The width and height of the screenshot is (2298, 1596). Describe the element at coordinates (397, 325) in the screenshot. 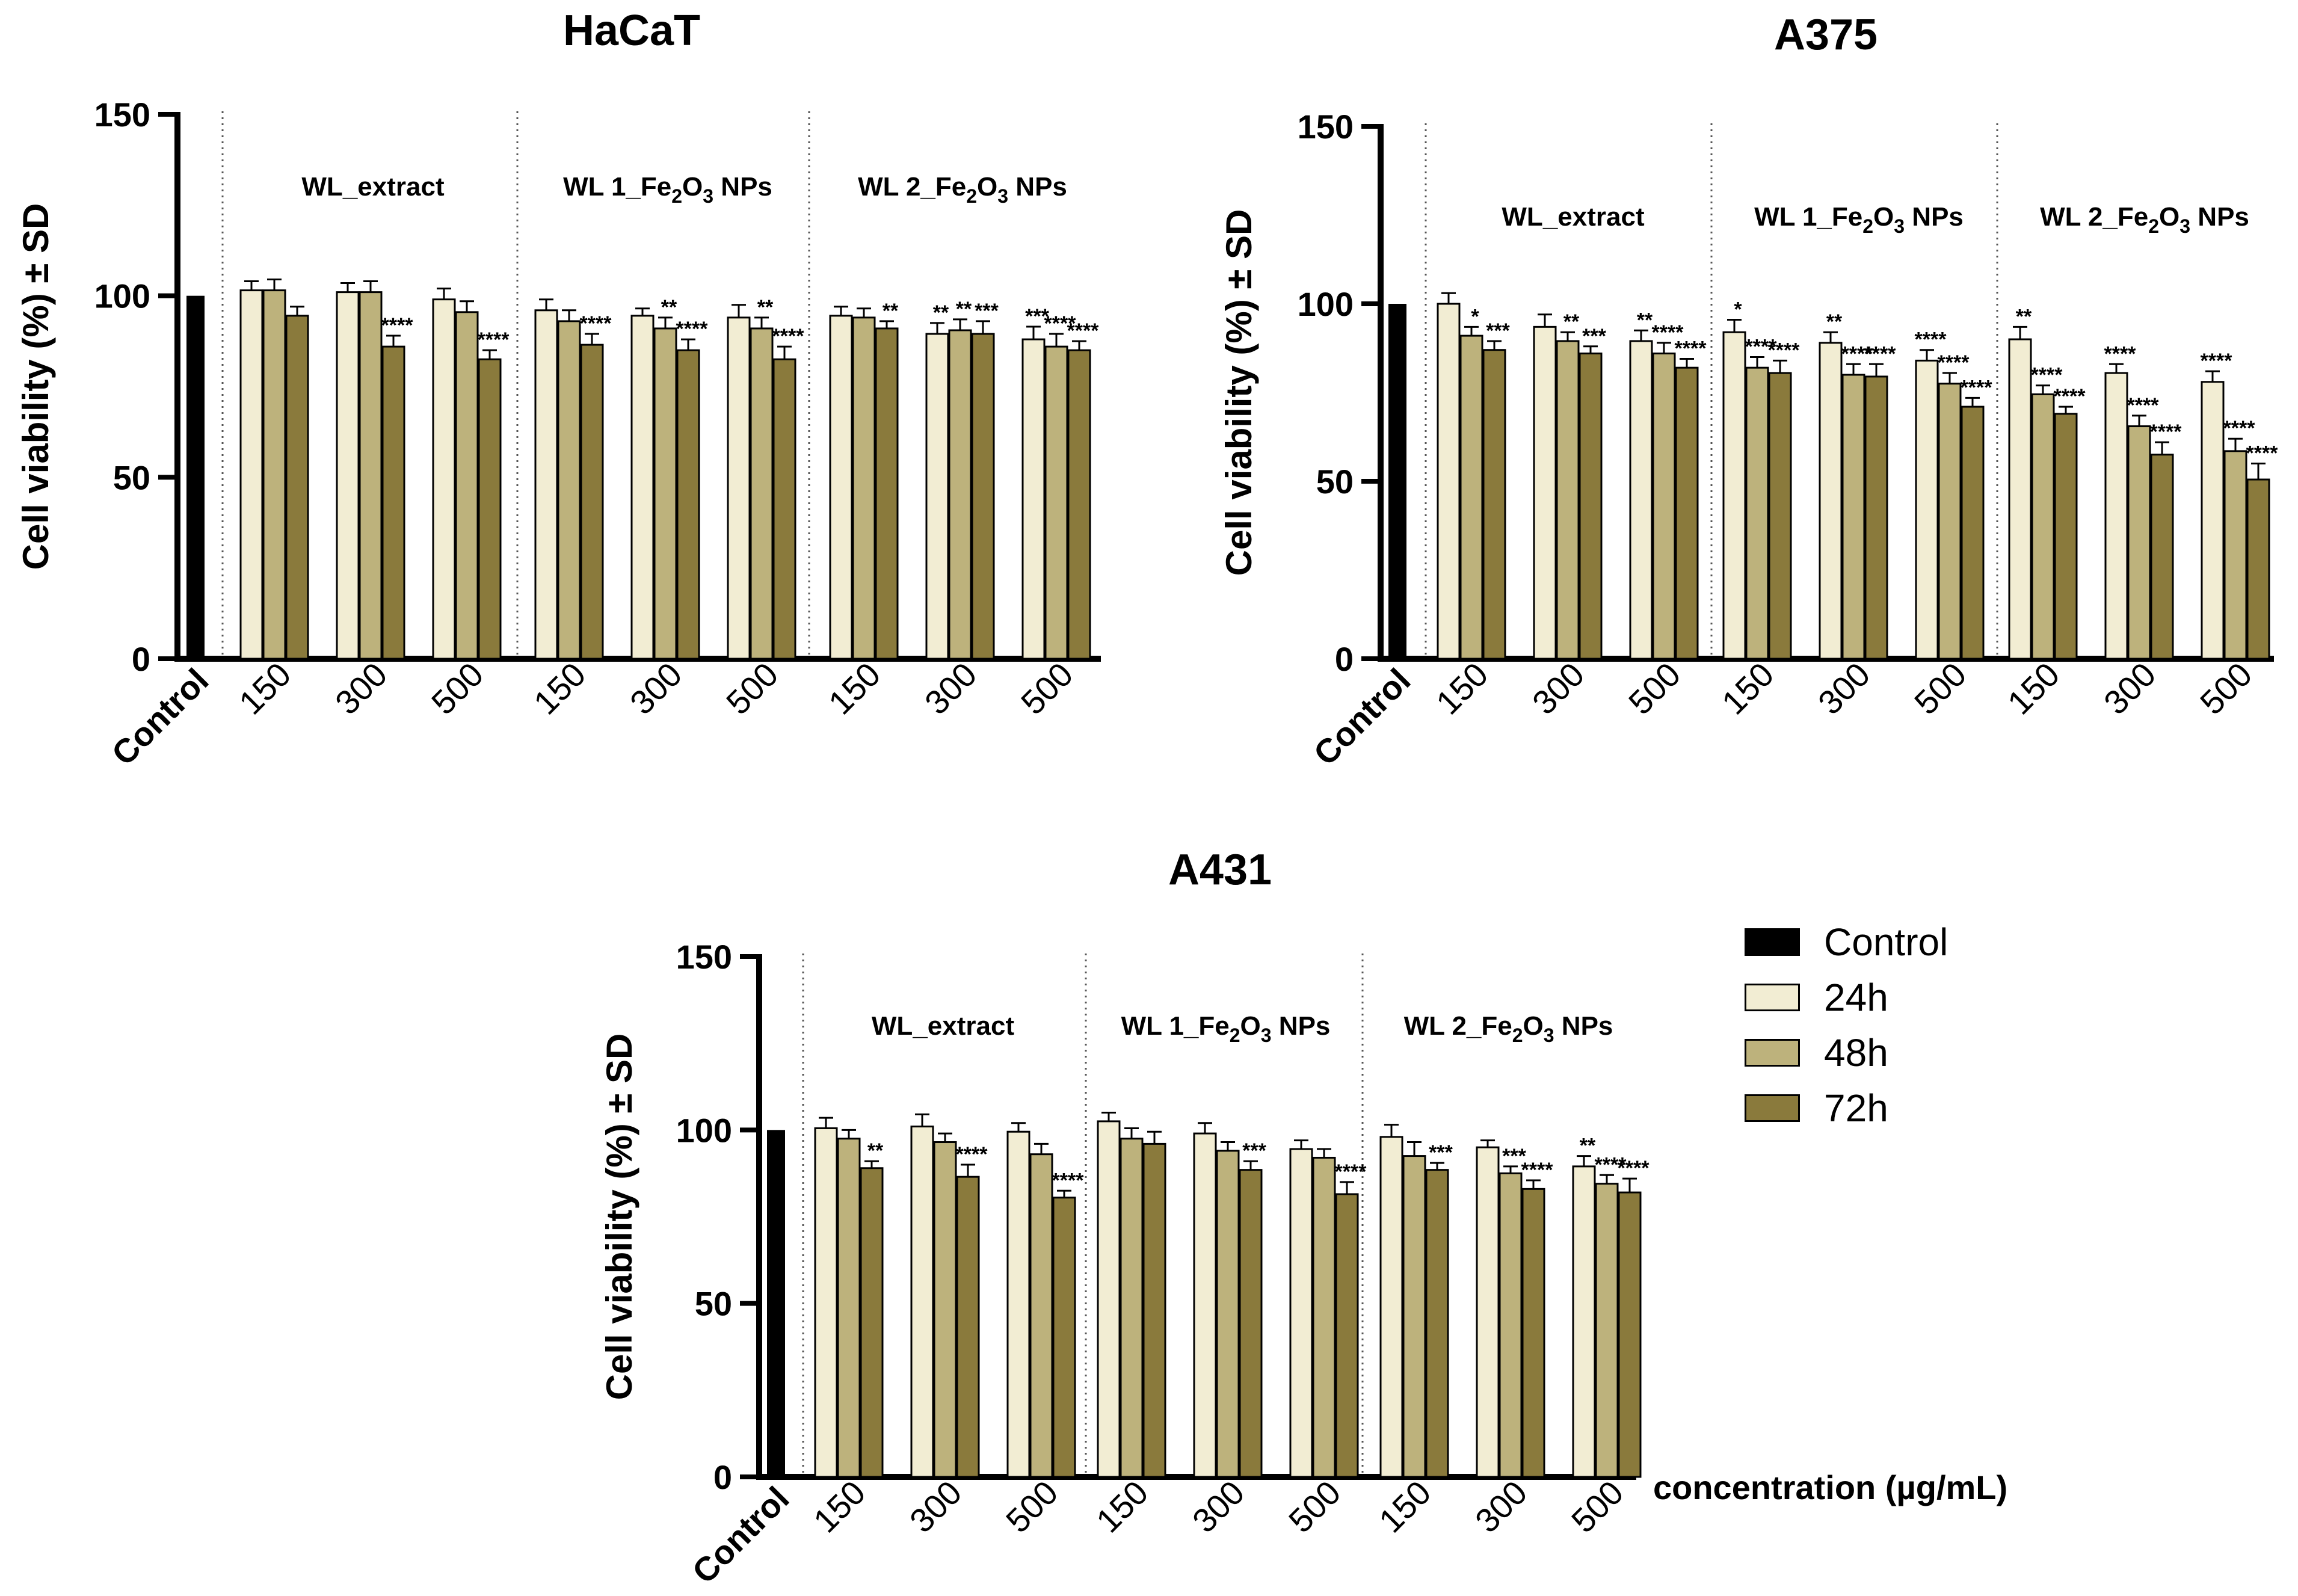

I see `sig-g0-c300-72h: ****` at that location.